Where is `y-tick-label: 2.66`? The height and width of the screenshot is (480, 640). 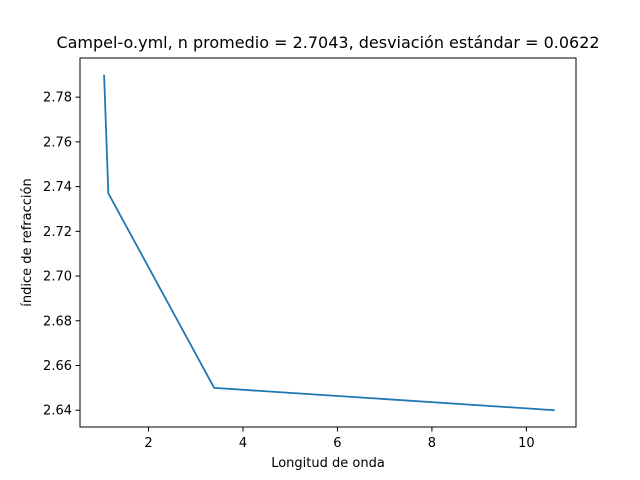 y-tick-label: 2.66 is located at coordinates (57, 366).